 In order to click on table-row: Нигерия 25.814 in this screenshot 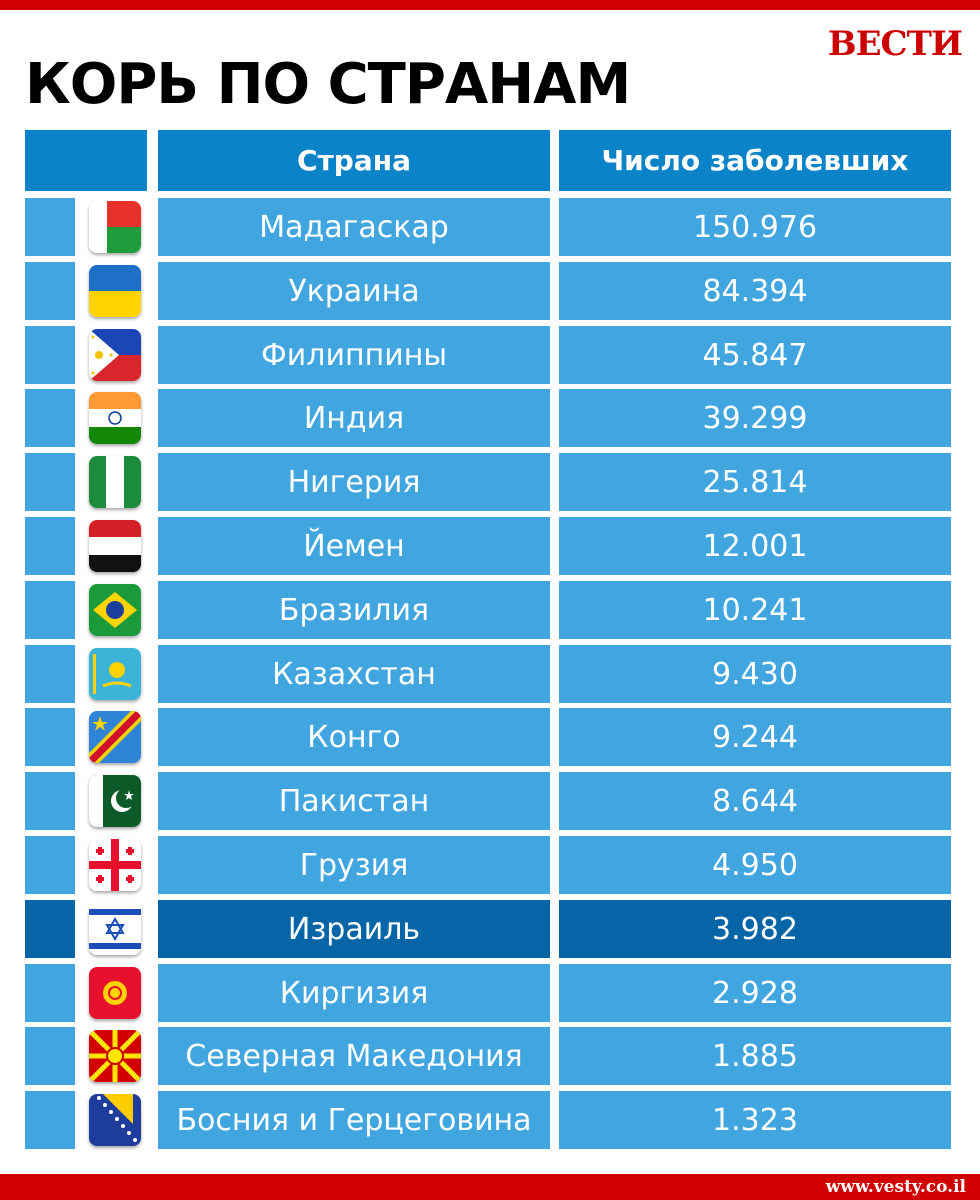, I will do `click(490, 482)`.